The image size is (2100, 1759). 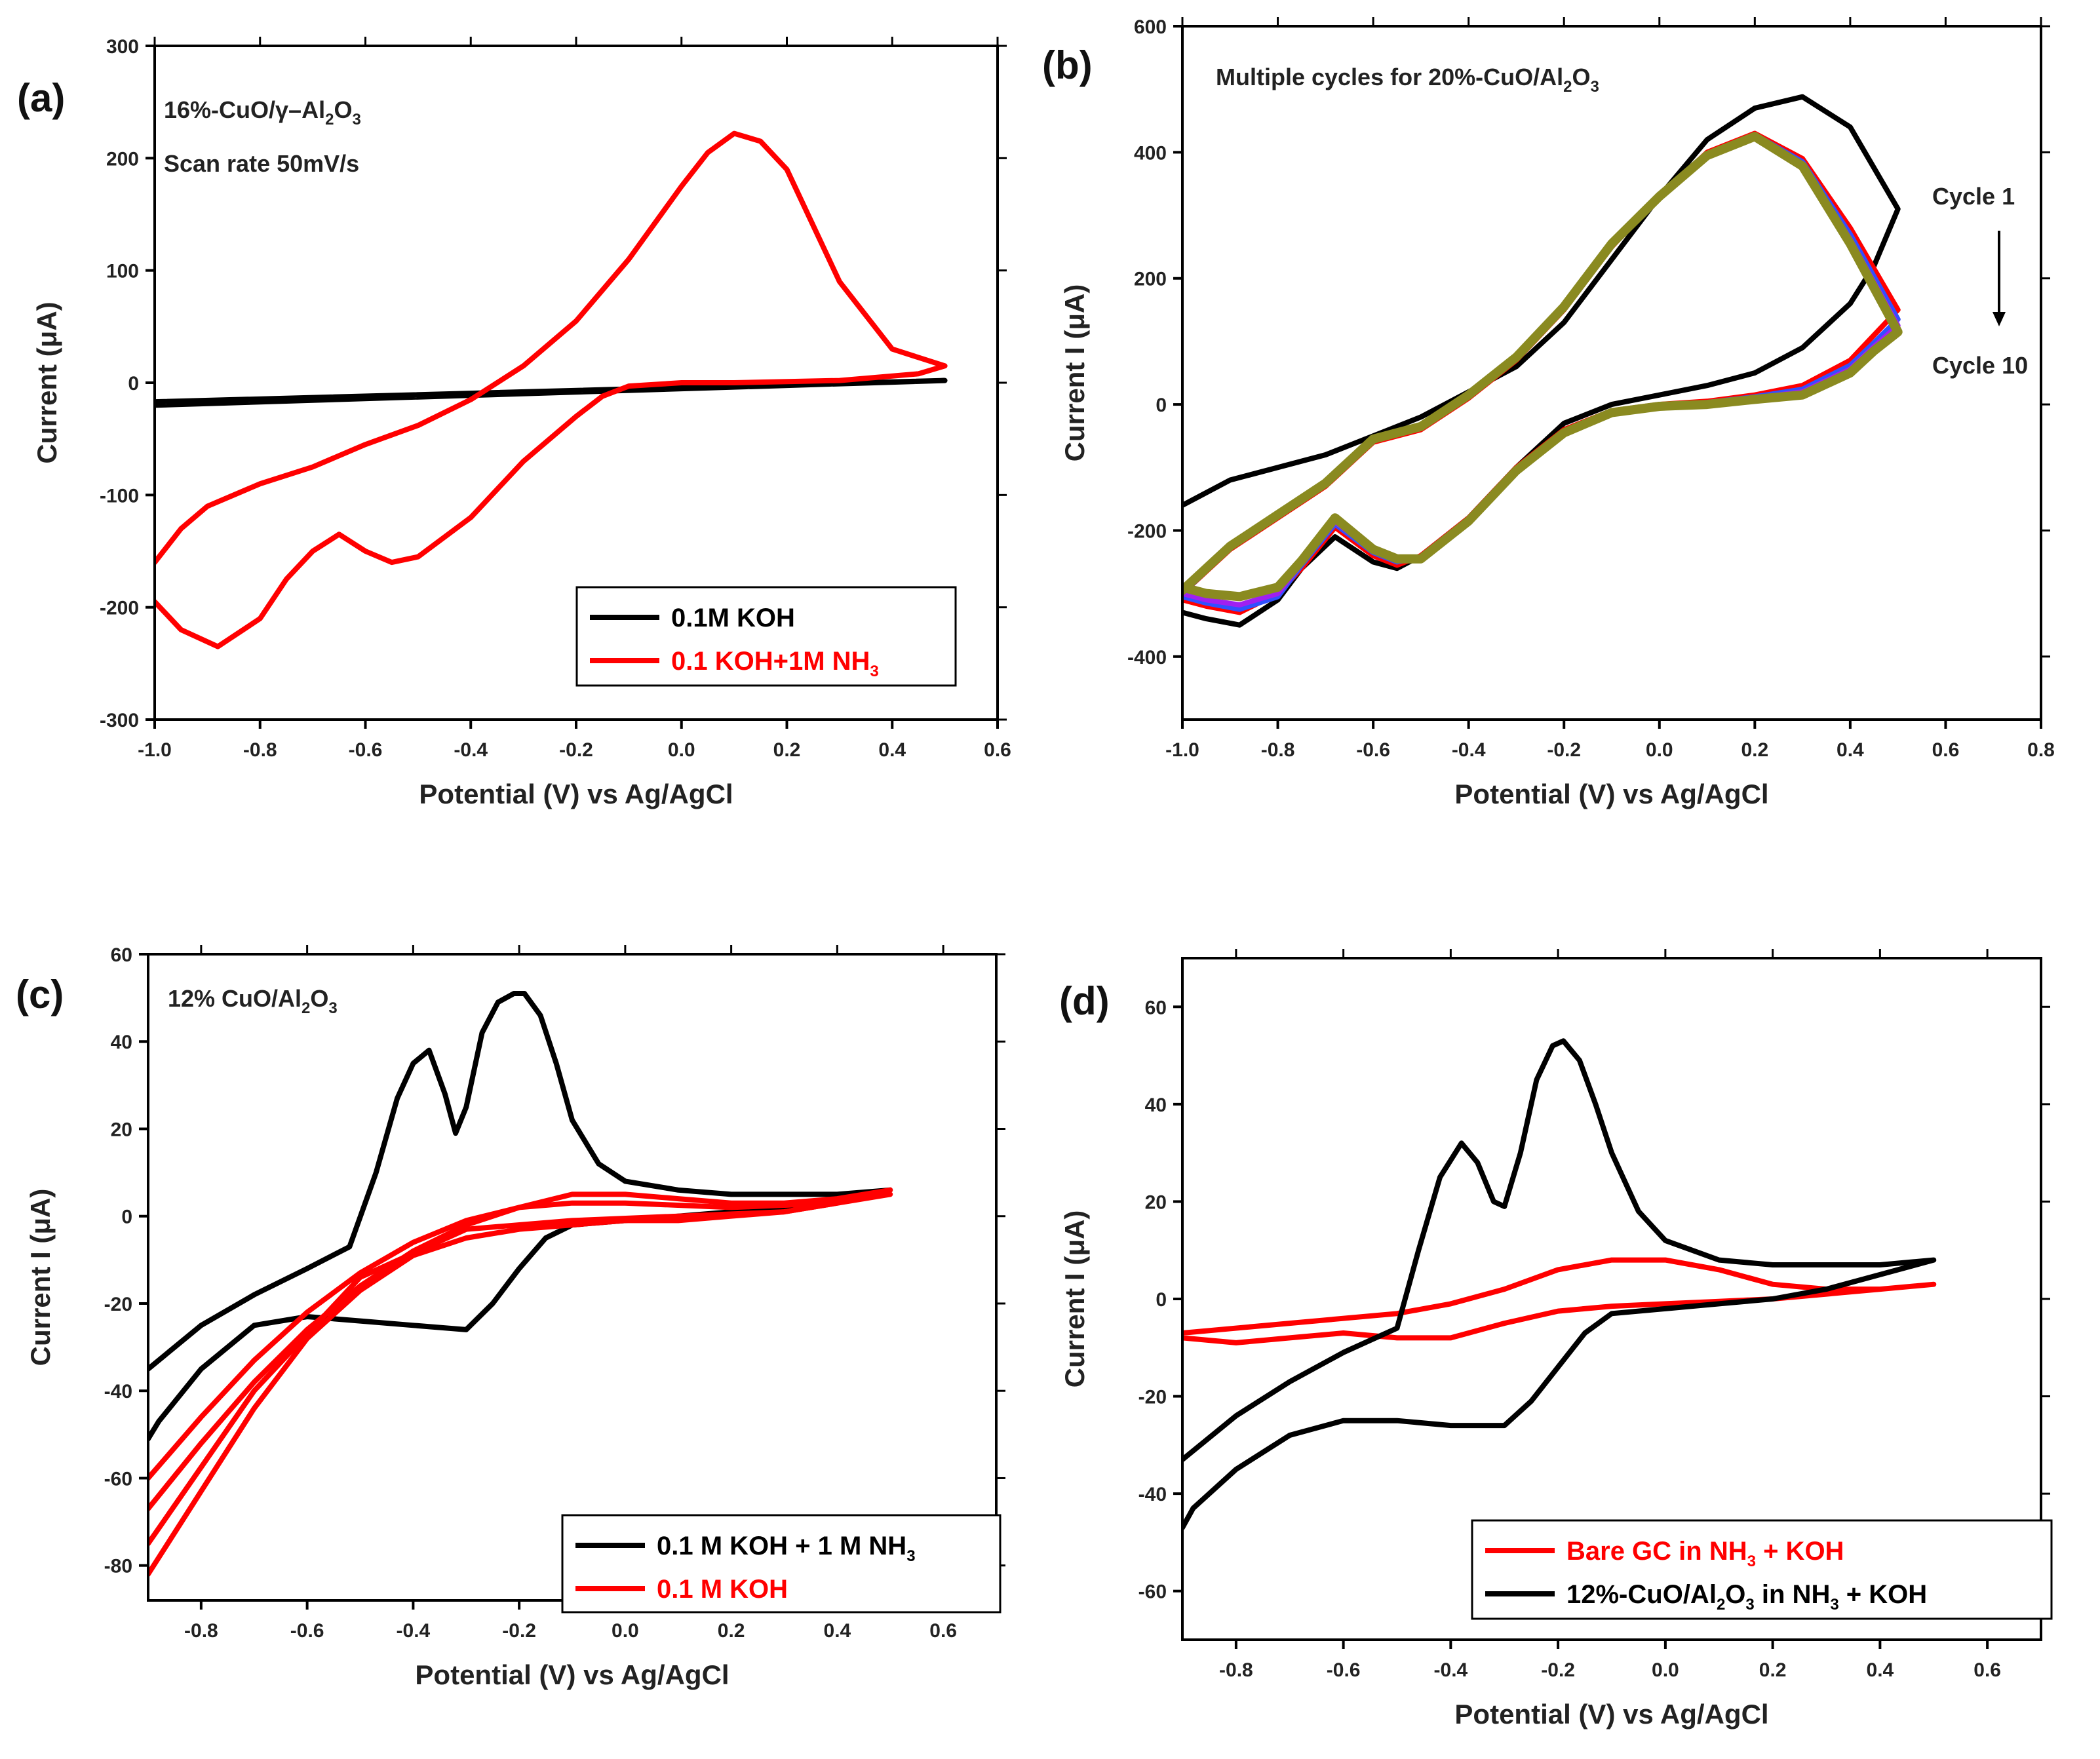 What do you see at coordinates (1084, 1001) in the screenshot?
I see `panel-label: (d)` at bounding box center [1084, 1001].